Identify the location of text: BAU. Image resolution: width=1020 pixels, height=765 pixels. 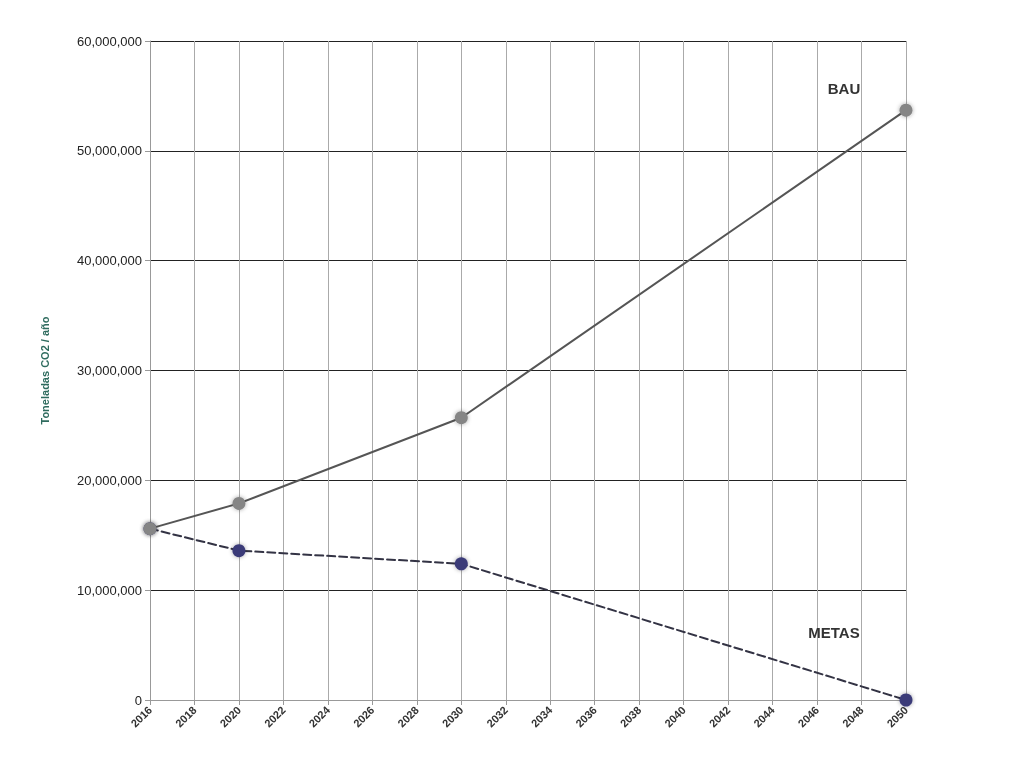
(844, 88).